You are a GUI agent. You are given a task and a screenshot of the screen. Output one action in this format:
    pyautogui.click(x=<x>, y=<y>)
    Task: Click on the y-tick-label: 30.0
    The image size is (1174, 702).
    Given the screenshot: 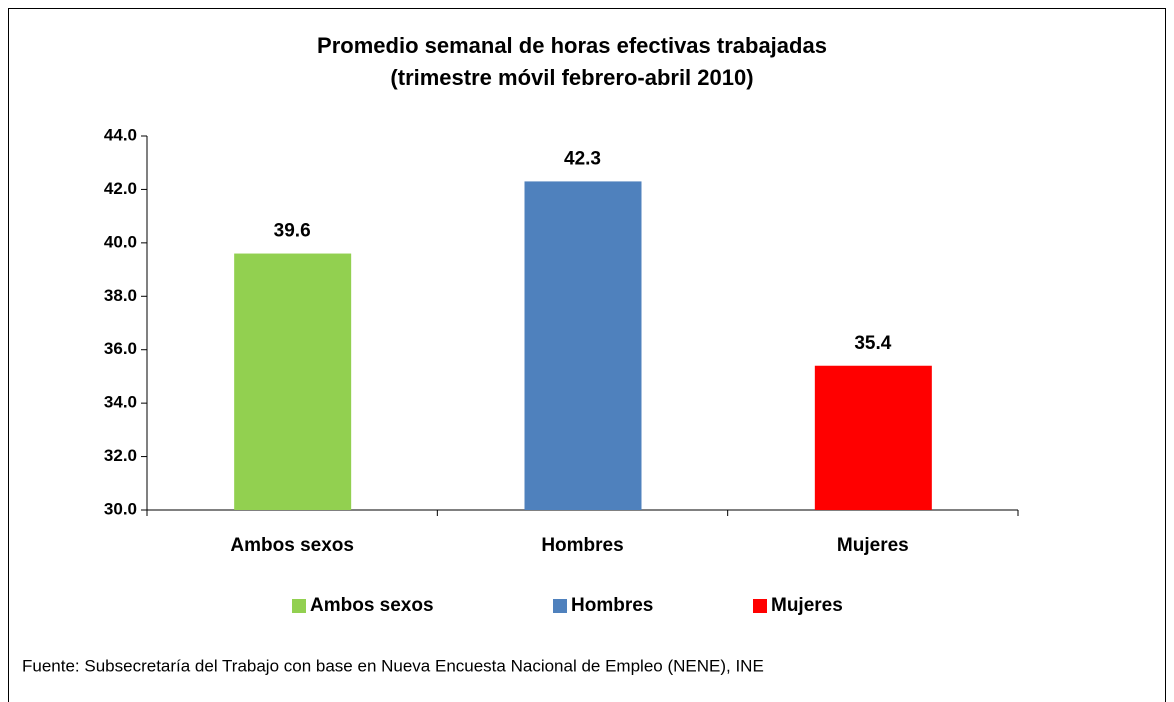 What is the action you would take?
    pyautogui.click(x=120, y=508)
    